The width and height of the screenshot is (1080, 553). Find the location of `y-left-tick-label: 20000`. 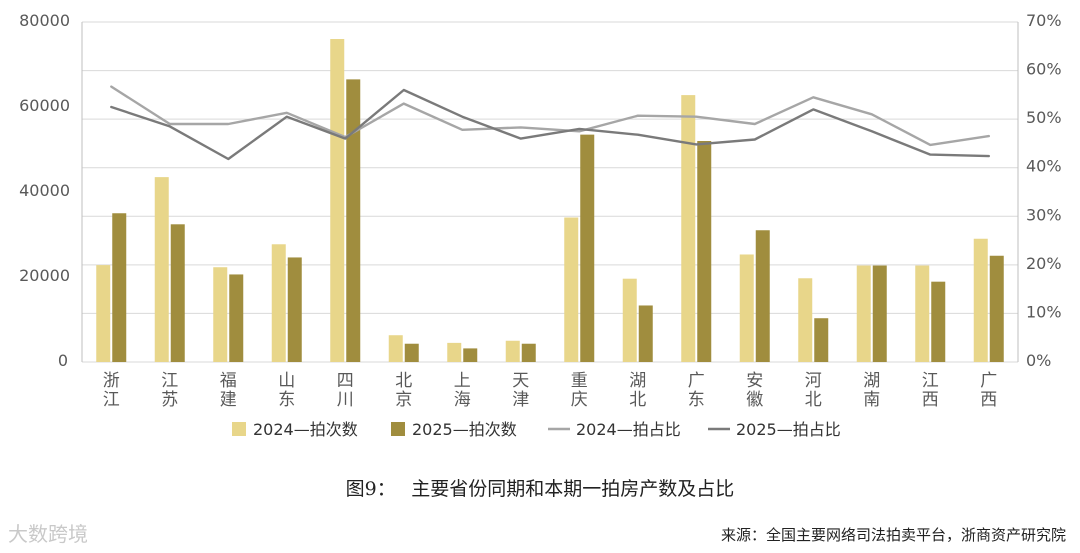

y-left-tick-label: 20000 is located at coordinates (44, 275).